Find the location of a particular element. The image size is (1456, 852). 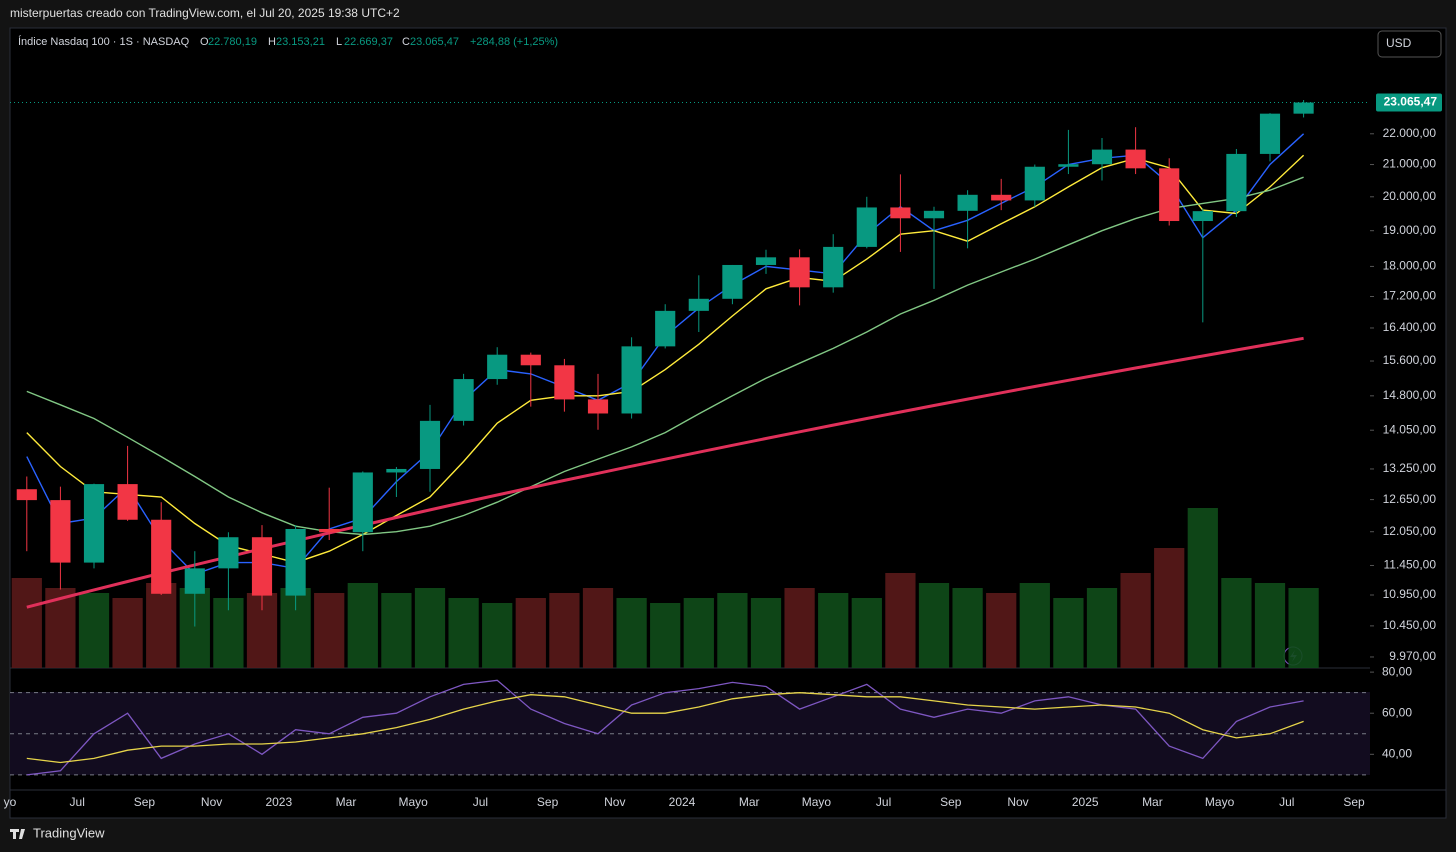

y-tick-label: 60,00 is located at coordinates (1397, 712).